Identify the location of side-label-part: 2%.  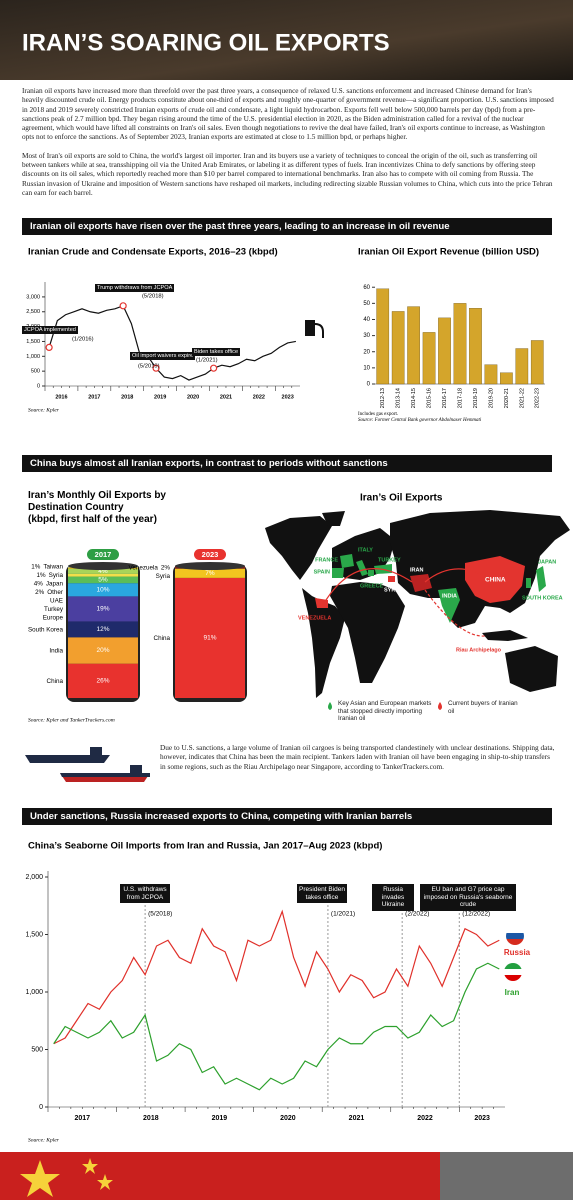
(166, 567).